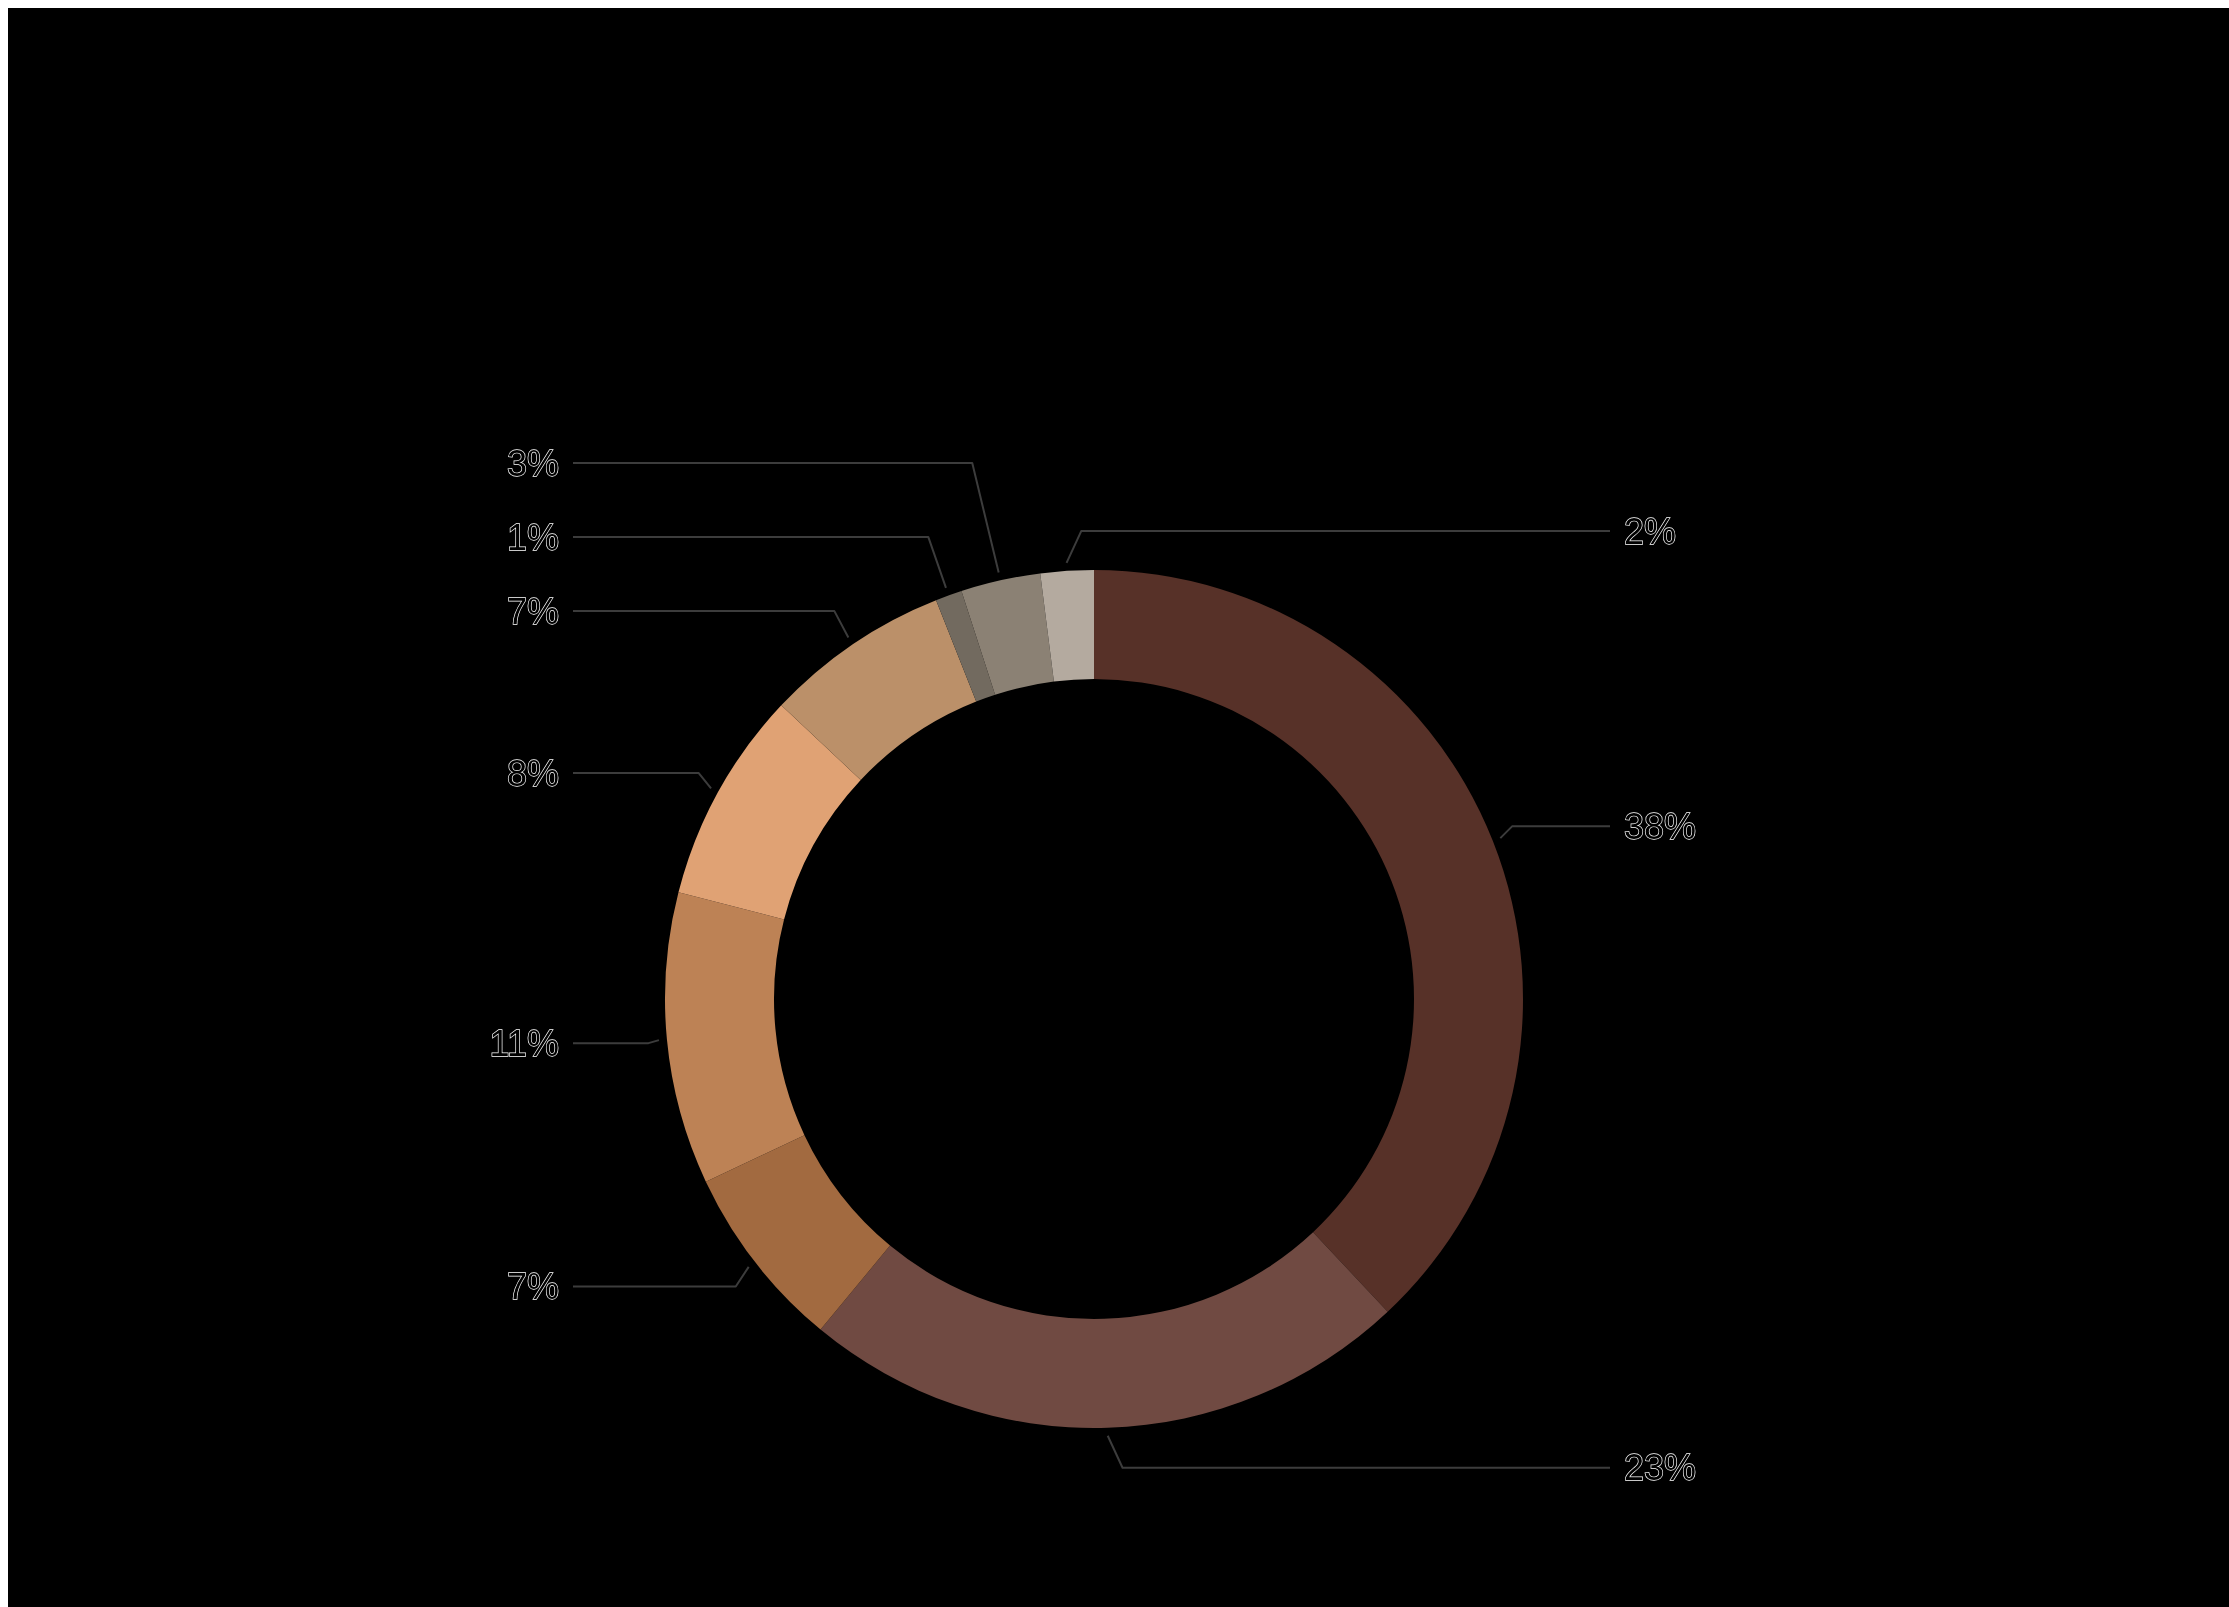 This screenshot has width=2229, height=1607. What do you see at coordinates (1660, 826) in the screenshot?
I see `data-label: 38%` at bounding box center [1660, 826].